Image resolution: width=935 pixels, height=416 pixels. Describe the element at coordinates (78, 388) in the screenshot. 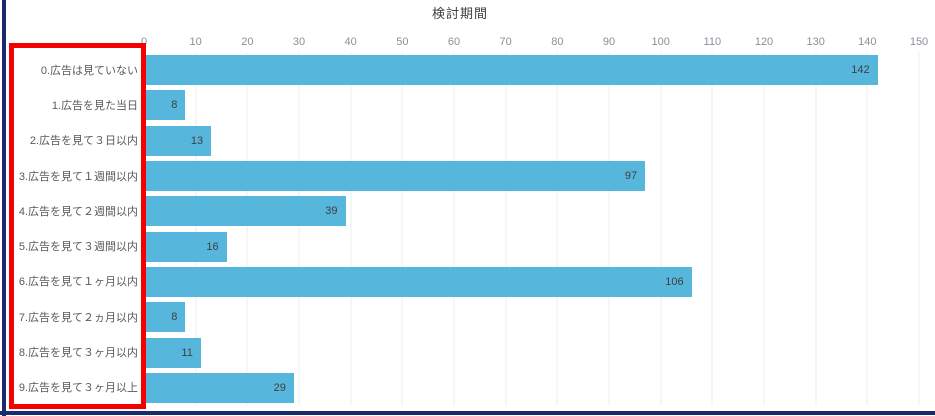

I see `category-label: 9.広告を見て３ヶ月以上` at that location.